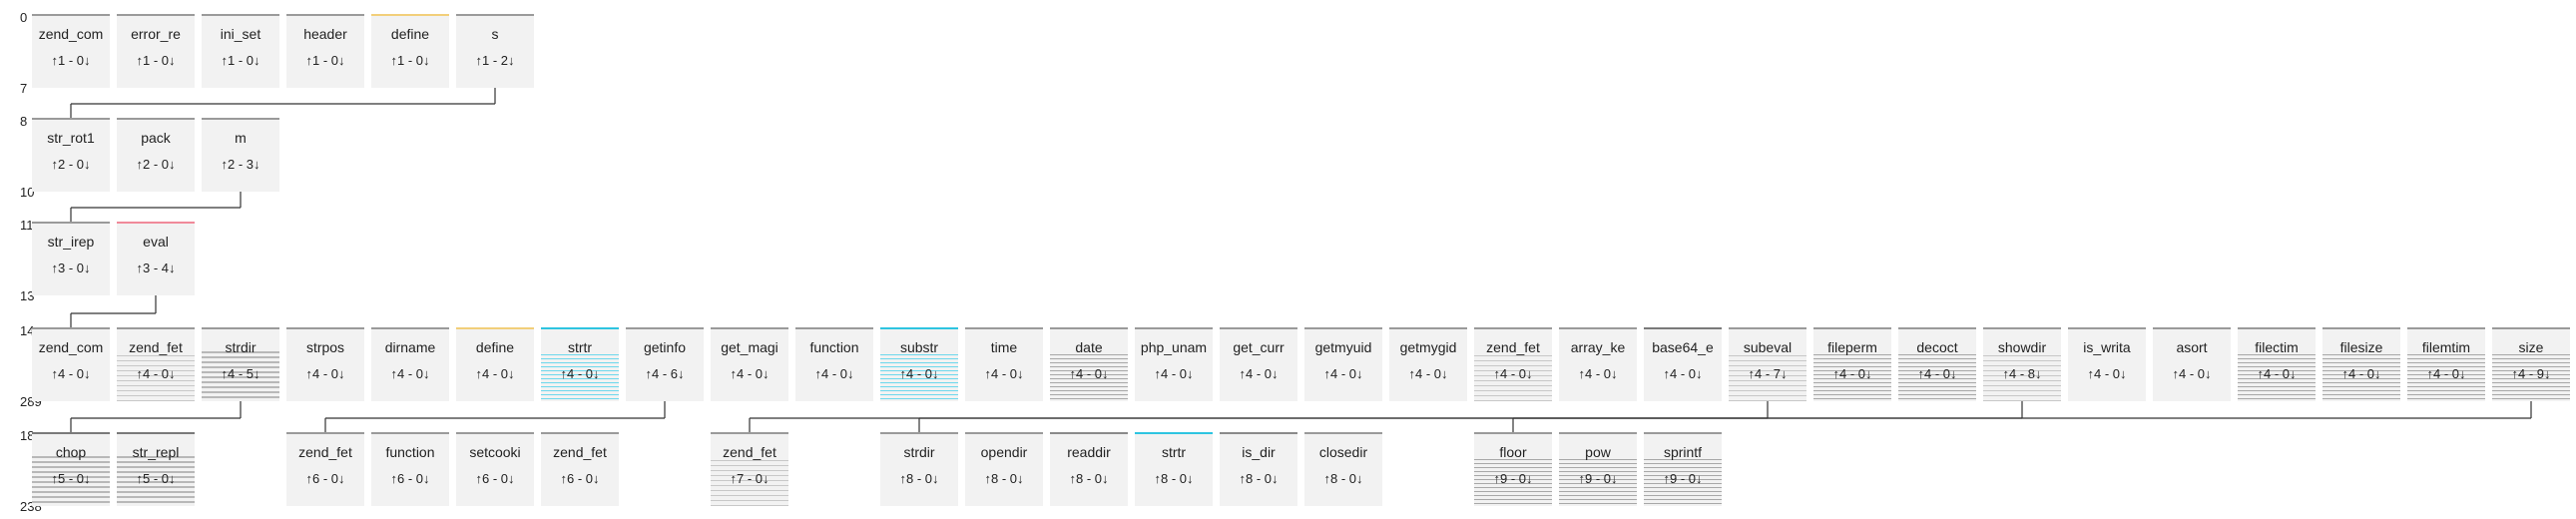 The height and width of the screenshot is (519, 2576). Describe the element at coordinates (156, 51) in the screenshot. I see `function-node: error_re ↑1 - 0↓` at that location.